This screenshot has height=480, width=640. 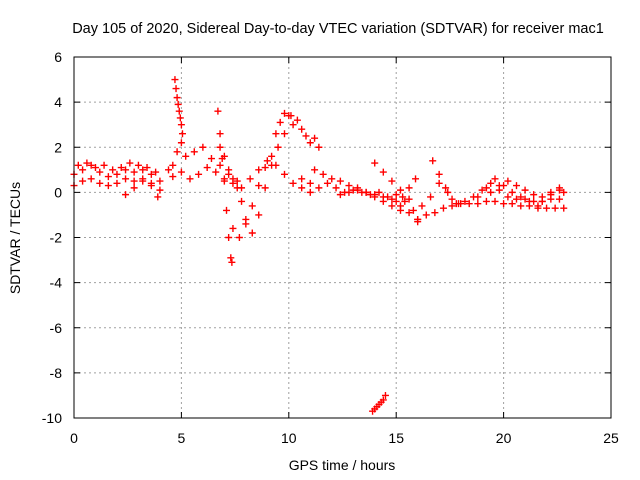 What do you see at coordinates (74, 438) in the screenshot?
I see `x-tick-label: 0` at bounding box center [74, 438].